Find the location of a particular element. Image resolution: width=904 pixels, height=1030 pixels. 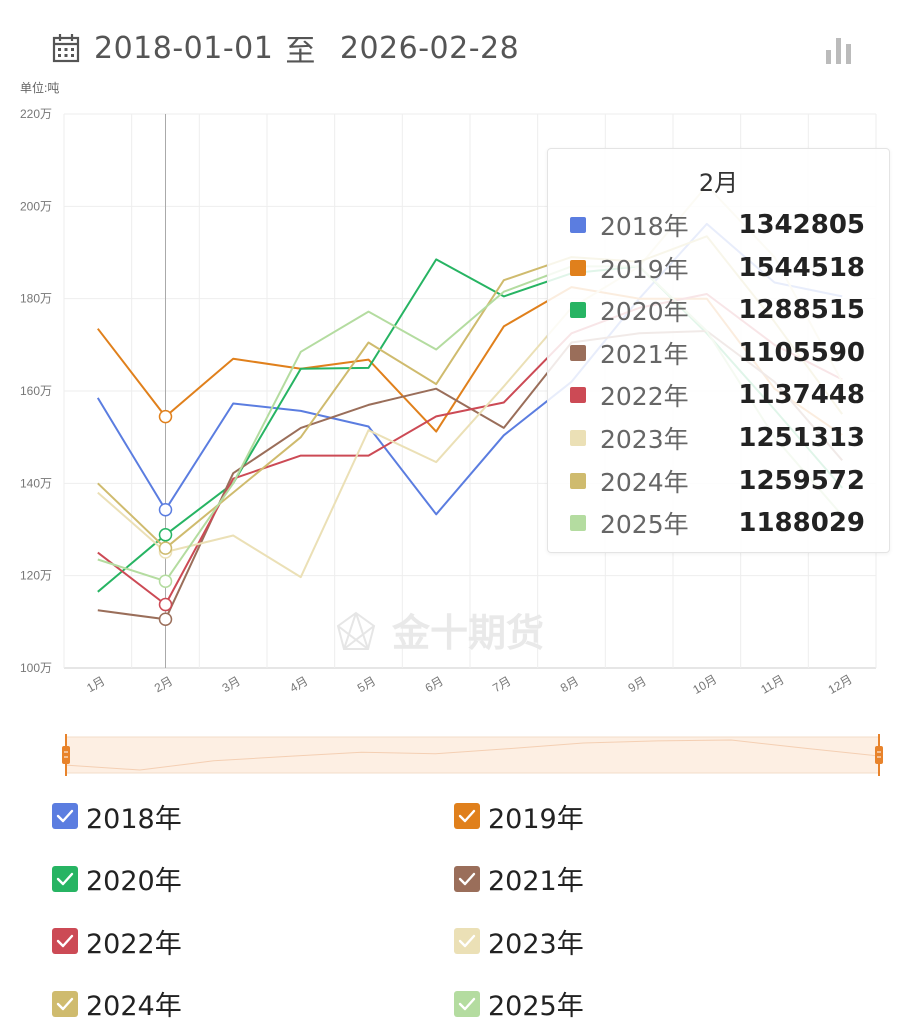

tooltip-series-value: 1188029 is located at coordinates (801, 523).